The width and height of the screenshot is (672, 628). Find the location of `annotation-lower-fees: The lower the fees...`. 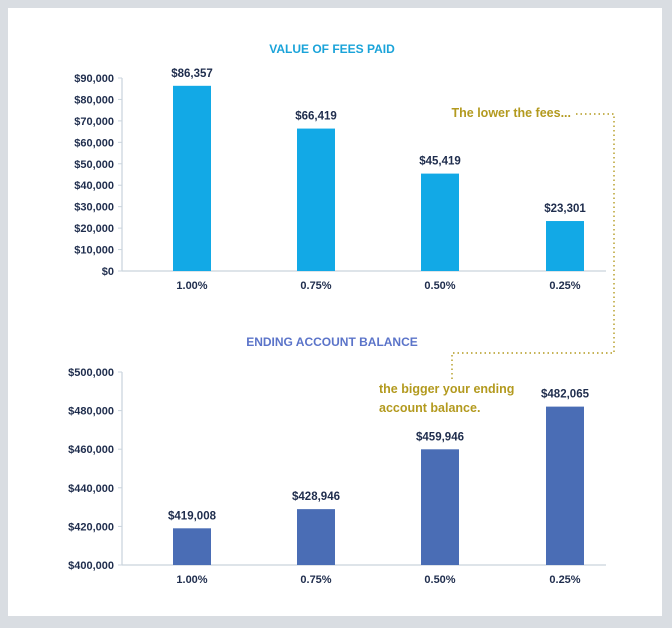

annotation-lower-fees: The lower the fees... is located at coordinates (511, 113).